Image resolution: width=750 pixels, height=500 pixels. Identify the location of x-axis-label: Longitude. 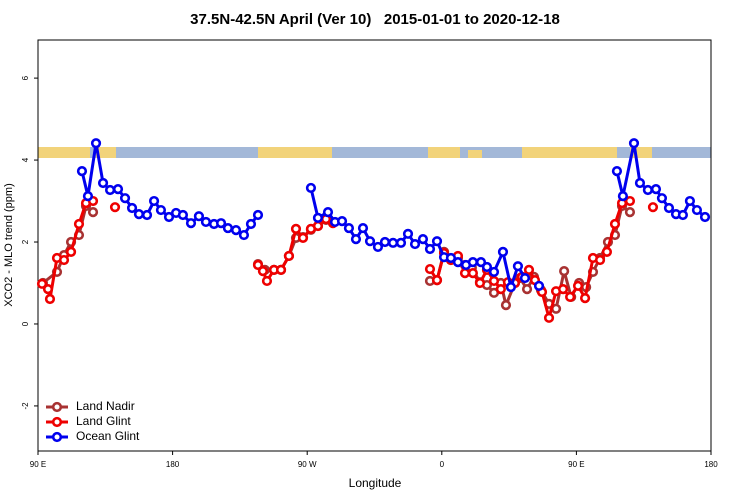
(375, 483).